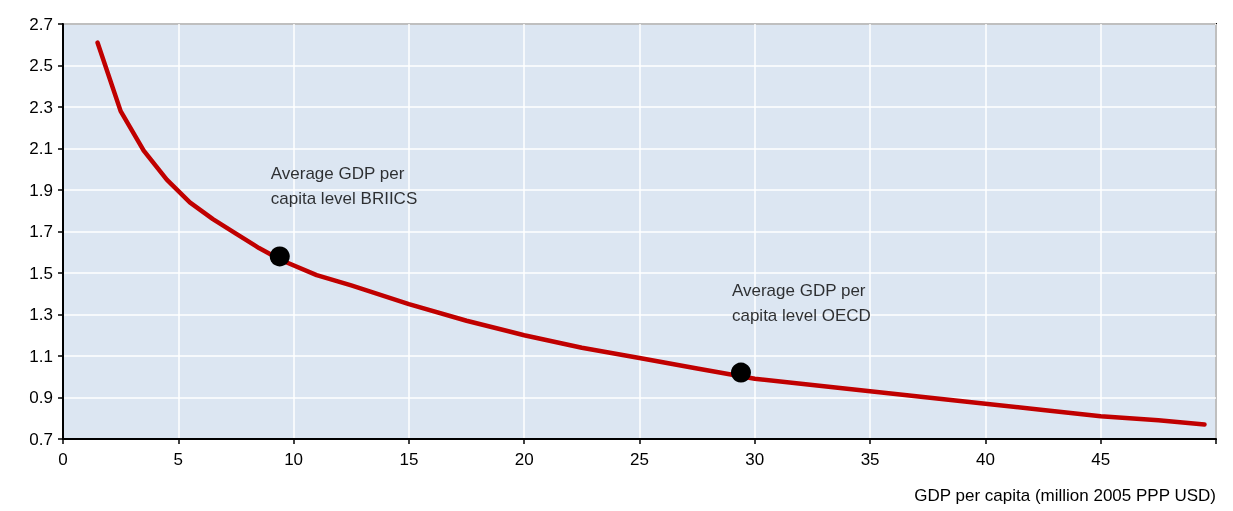 This screenshot has width=1233, height=511. Describe the element at coordinates (41, 397) in the screenshot. I see `y-tick-label: 0.9` at that location.